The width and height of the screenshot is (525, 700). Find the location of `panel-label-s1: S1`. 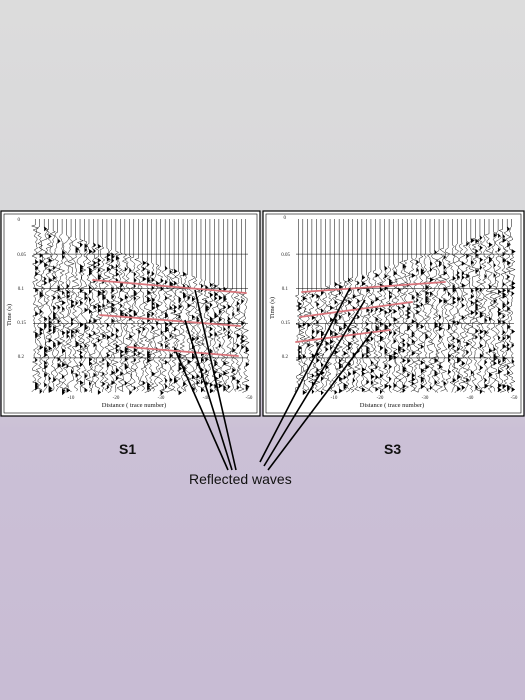

panel-label-s1: S1 is located at coordinates (127, 449).